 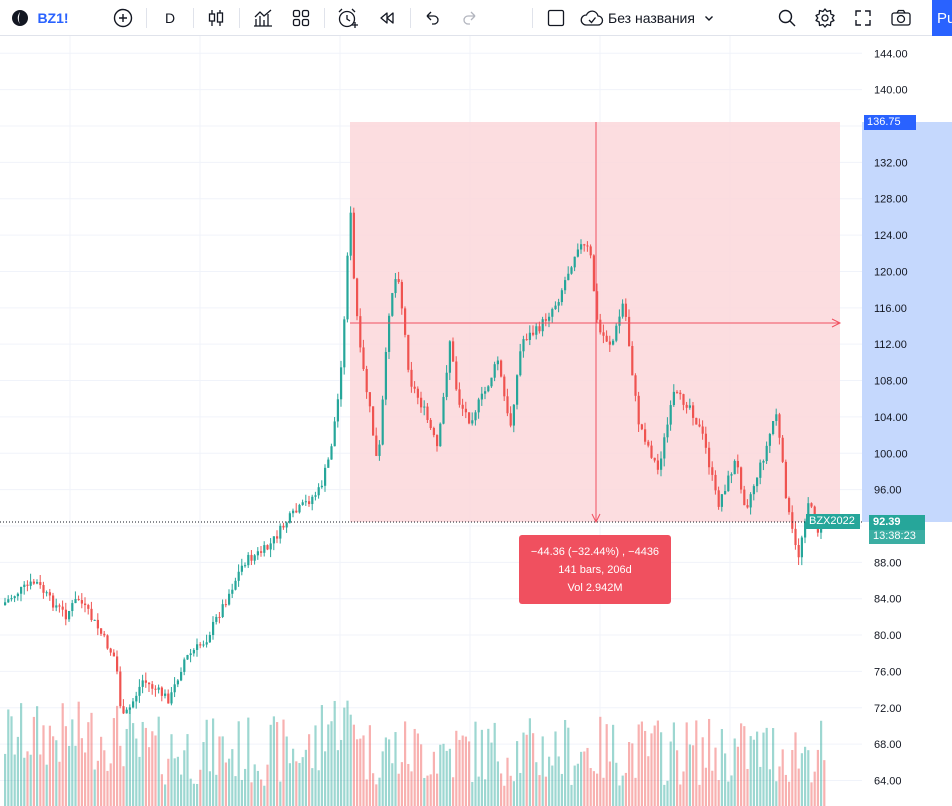 What do you see at coordinates (20, 18) in the screenshot?
I see `logo-circle-icon` at bounding box center [20, 18].